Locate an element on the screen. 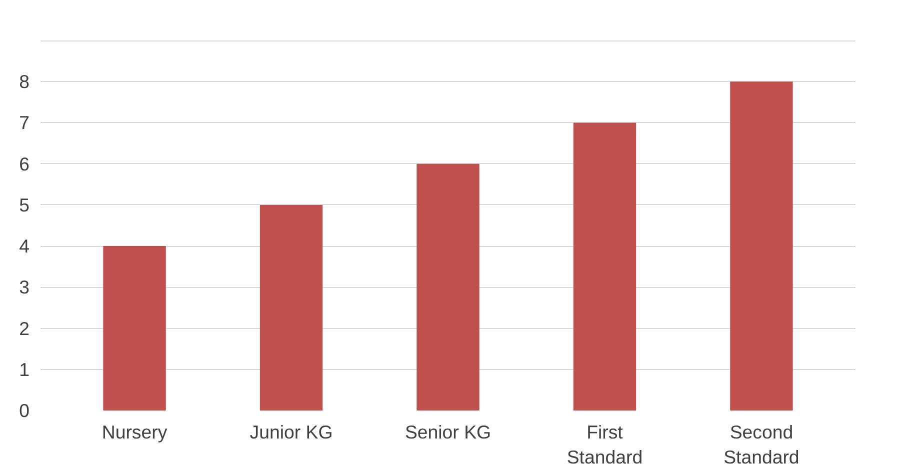 The height and width of the screenshot is (476, 901). x-tick-label: First Standard is located at coordinates (604, 445).